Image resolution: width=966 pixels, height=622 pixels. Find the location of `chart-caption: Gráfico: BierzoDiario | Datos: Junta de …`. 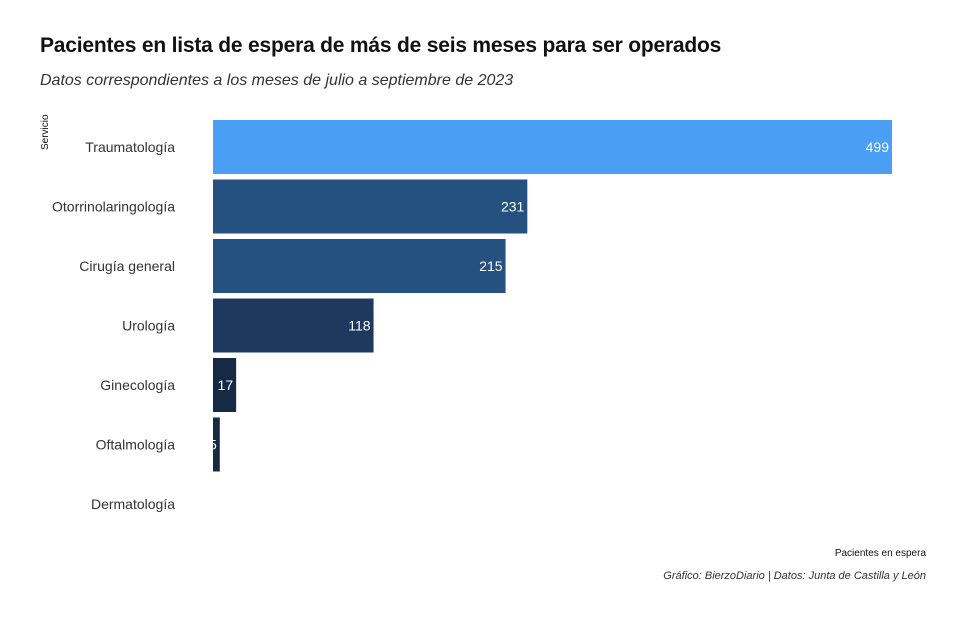

chart-caption: Gráfico: BierzoDiario | Datos: Junta de … is located at coordinates (794, 576).